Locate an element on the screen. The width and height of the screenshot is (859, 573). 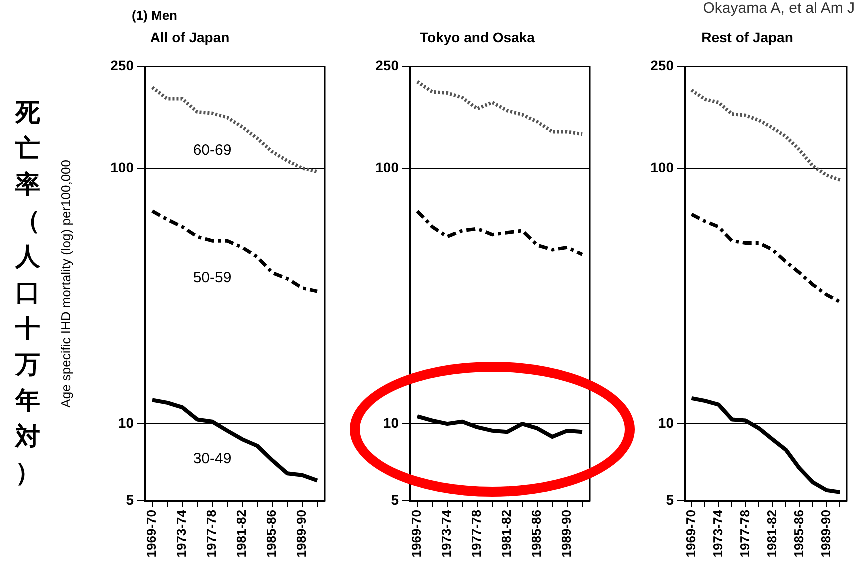
series-label: 60-69 is located at coordinates (212, 151).